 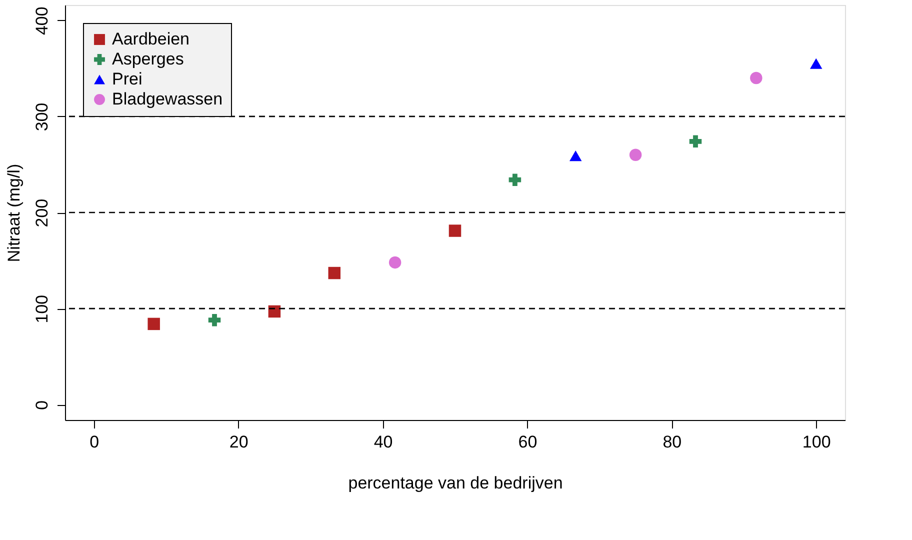 What do you see at coordinates (42, 21) in the screenshot?
I see `y-tick-label: 400` at bounding box center [42, 21].